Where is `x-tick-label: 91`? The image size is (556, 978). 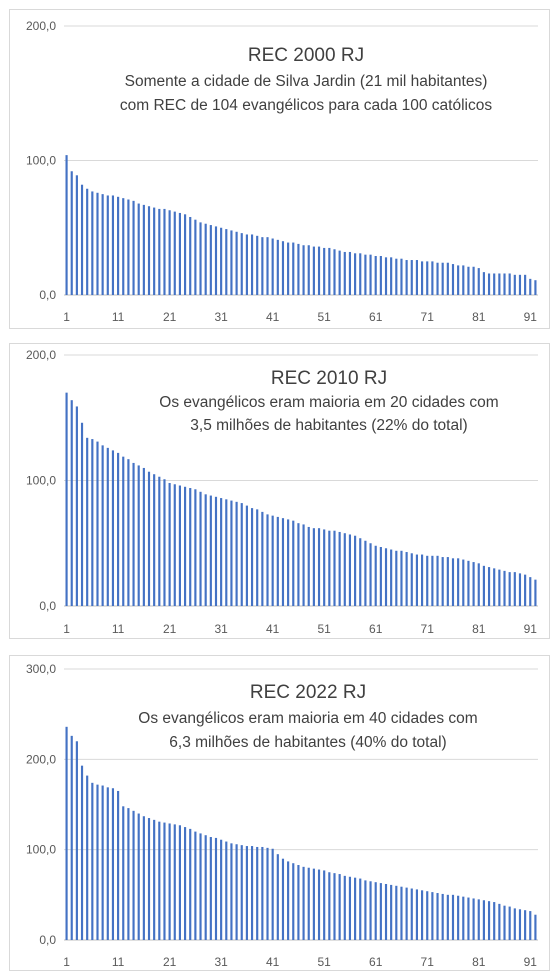
x-tick-label: 91 is located at coordinates (531, 962).